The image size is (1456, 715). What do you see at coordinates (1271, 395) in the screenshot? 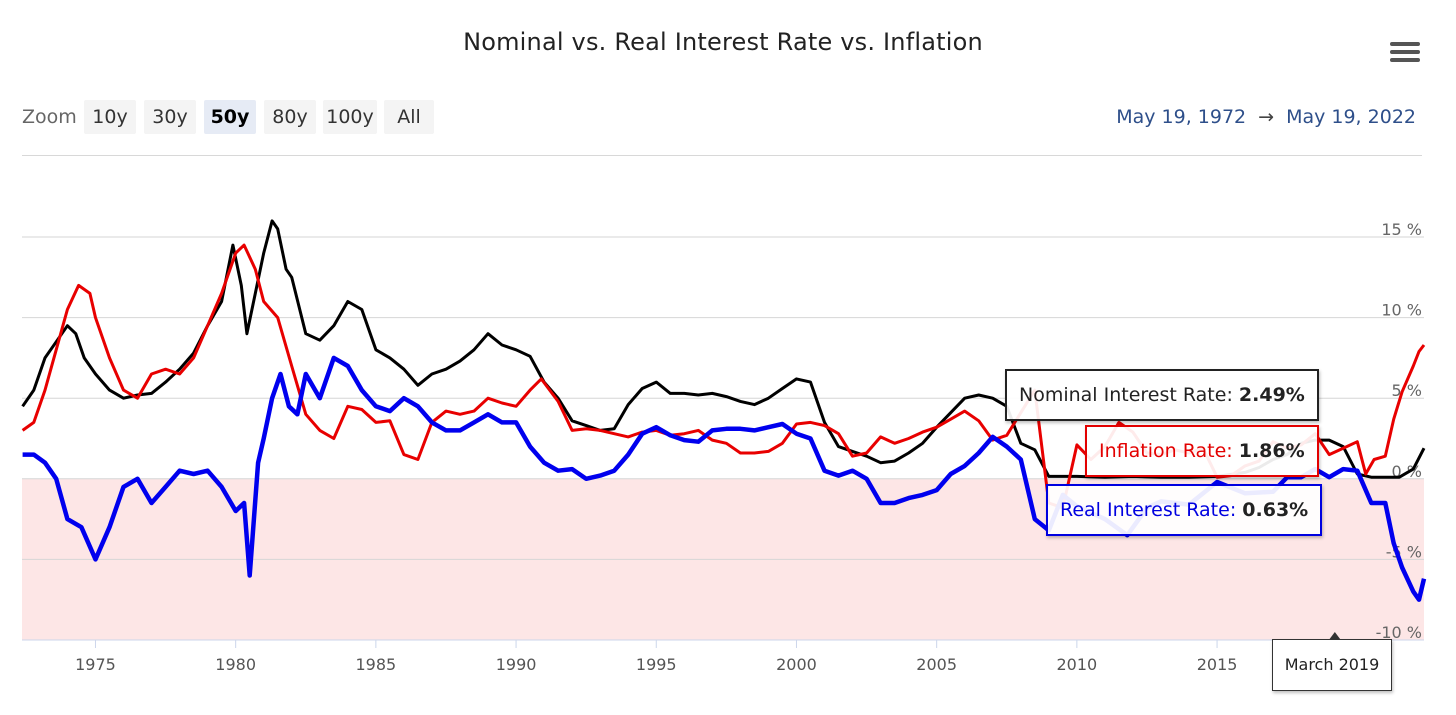
I see `tooltip-nominal-value: 2.49%` at bounding box center [1271, 395].